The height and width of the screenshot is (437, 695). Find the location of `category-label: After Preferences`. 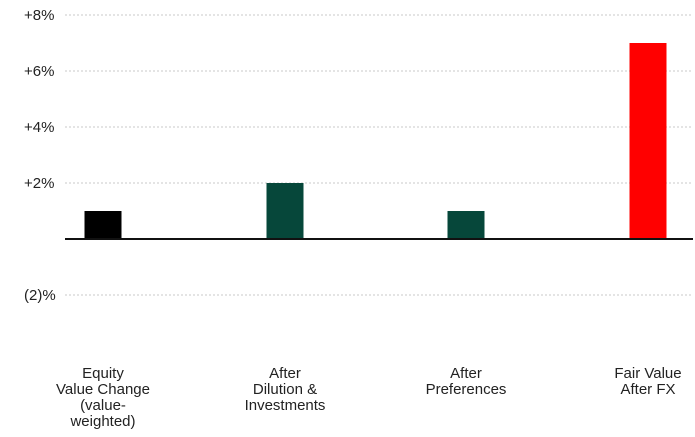

category-label: After Preferences is located at coordinates (466, 381).